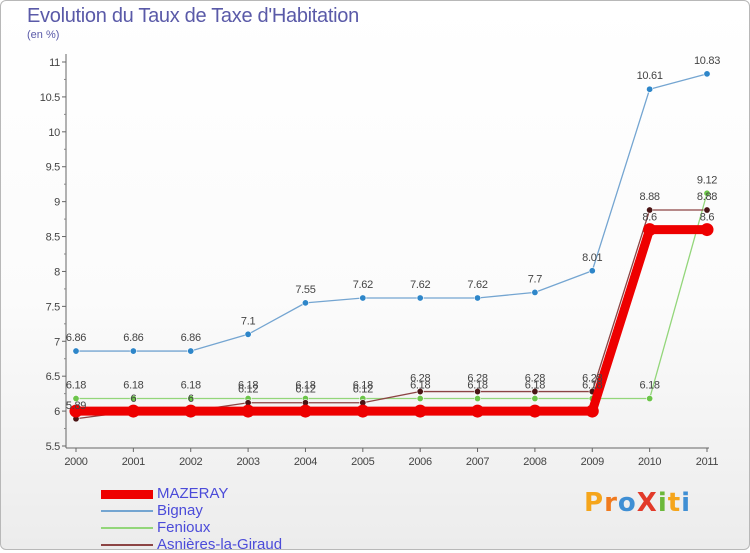 Image resolution: width=750 pixels, height=553 pixels. I want to click on y-tick-label: 9, so click(57, 203).